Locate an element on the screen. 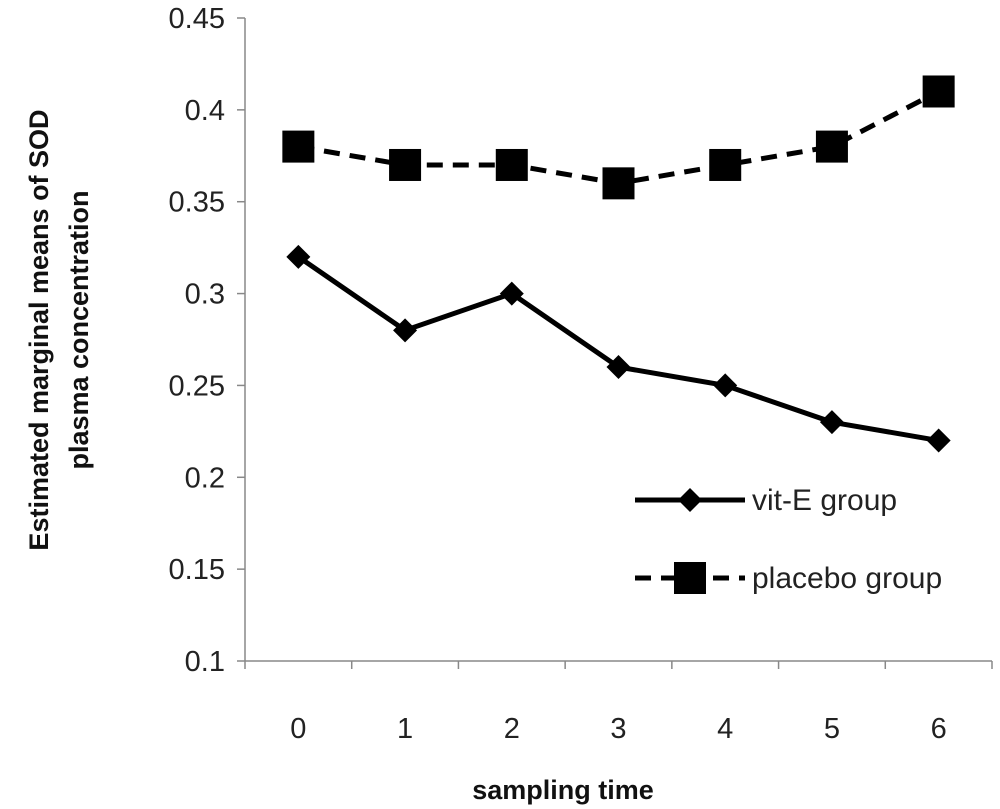  y-tick-label: 0.1 is located at coordinates (205, 662).